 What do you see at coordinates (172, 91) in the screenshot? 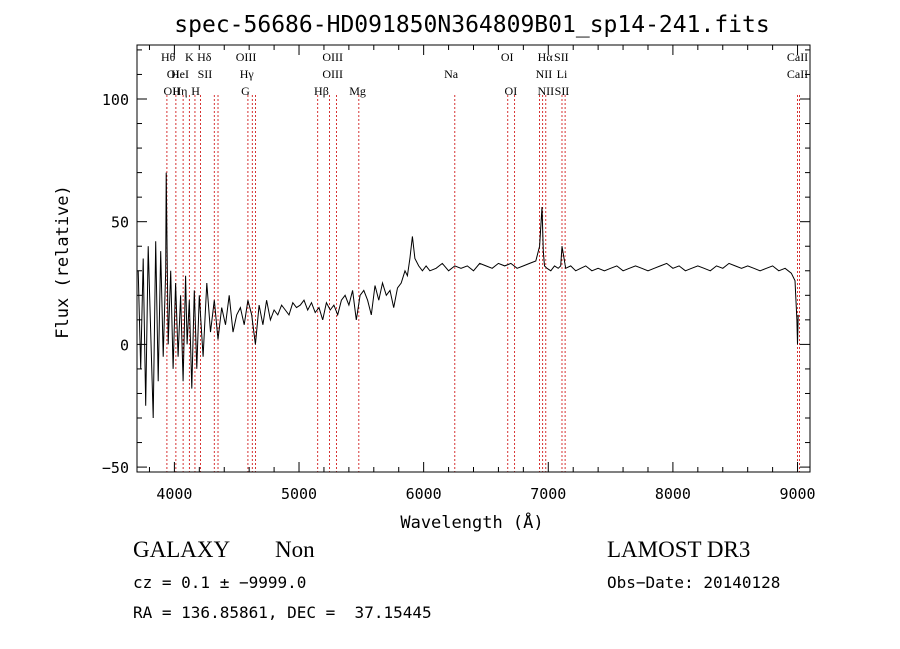
I see `marker-label: OII` at bounding box center [172, 91].